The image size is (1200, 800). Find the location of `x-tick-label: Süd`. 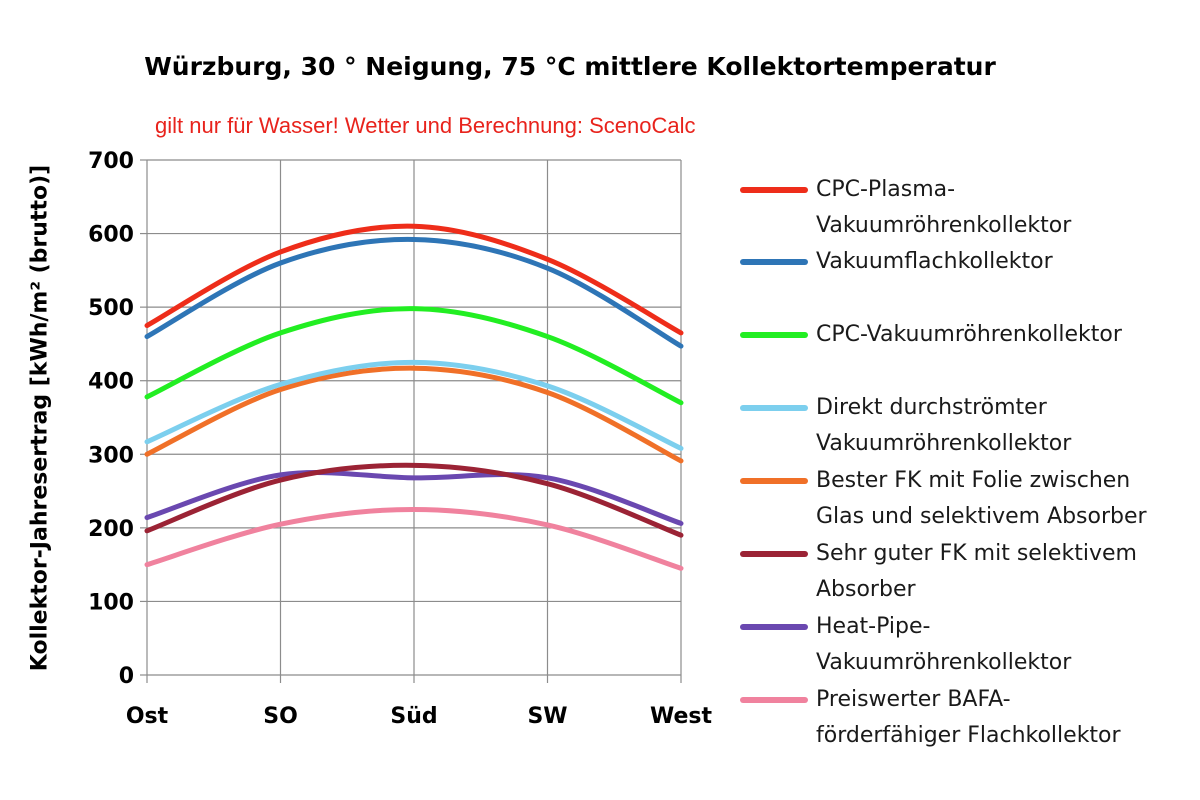

x-tick-label: Süd is located at coordinates (413, 716).